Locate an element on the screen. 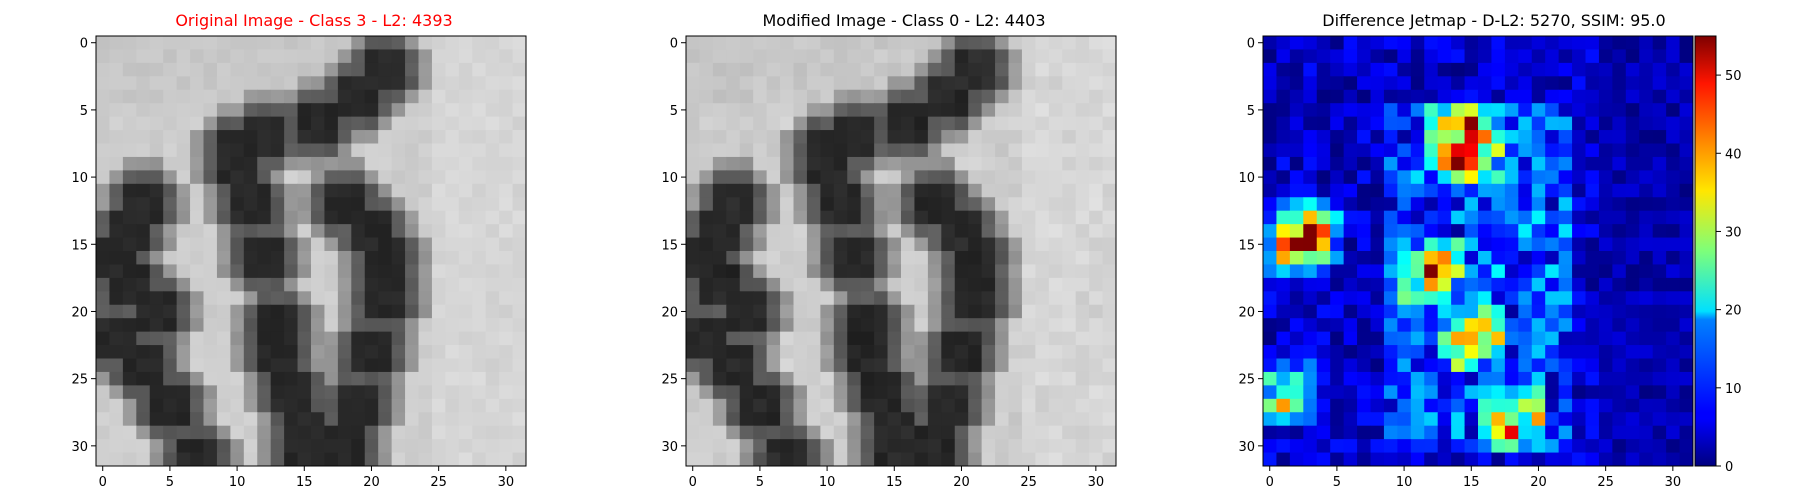  x-tick-label: 10 is located at coordinates (237, 482).